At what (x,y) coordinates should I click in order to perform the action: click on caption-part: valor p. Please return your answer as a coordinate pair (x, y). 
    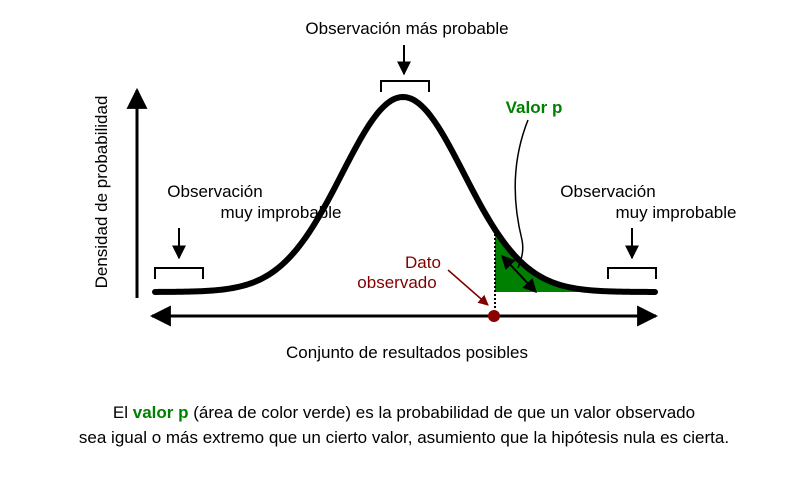
    Looking at the image, I should click on (161, 412).